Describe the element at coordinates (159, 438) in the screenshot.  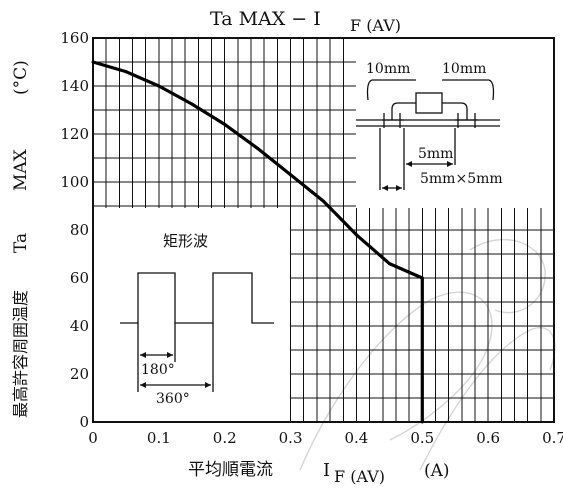
I see `x-tick-label: 0.1` at that location.